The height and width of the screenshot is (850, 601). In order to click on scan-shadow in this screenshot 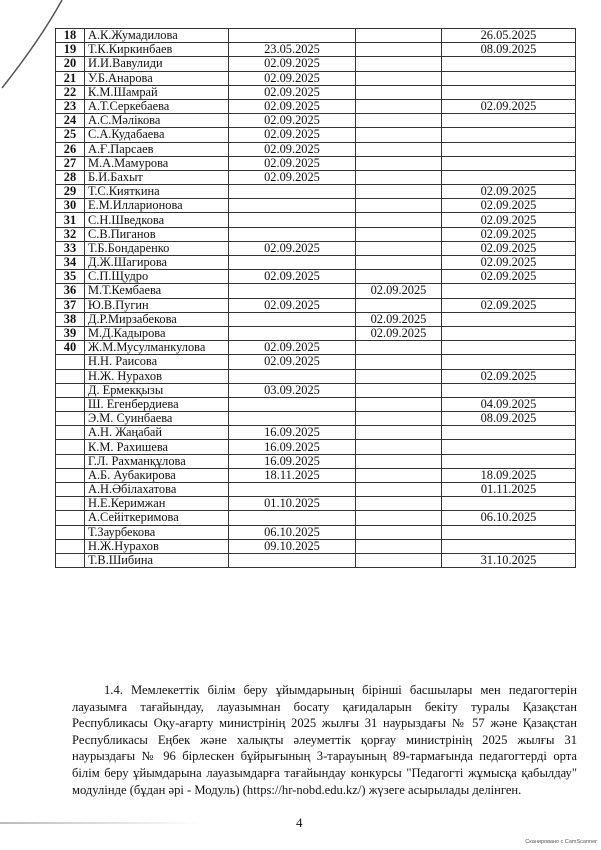, I will do `click(100, 823)`.